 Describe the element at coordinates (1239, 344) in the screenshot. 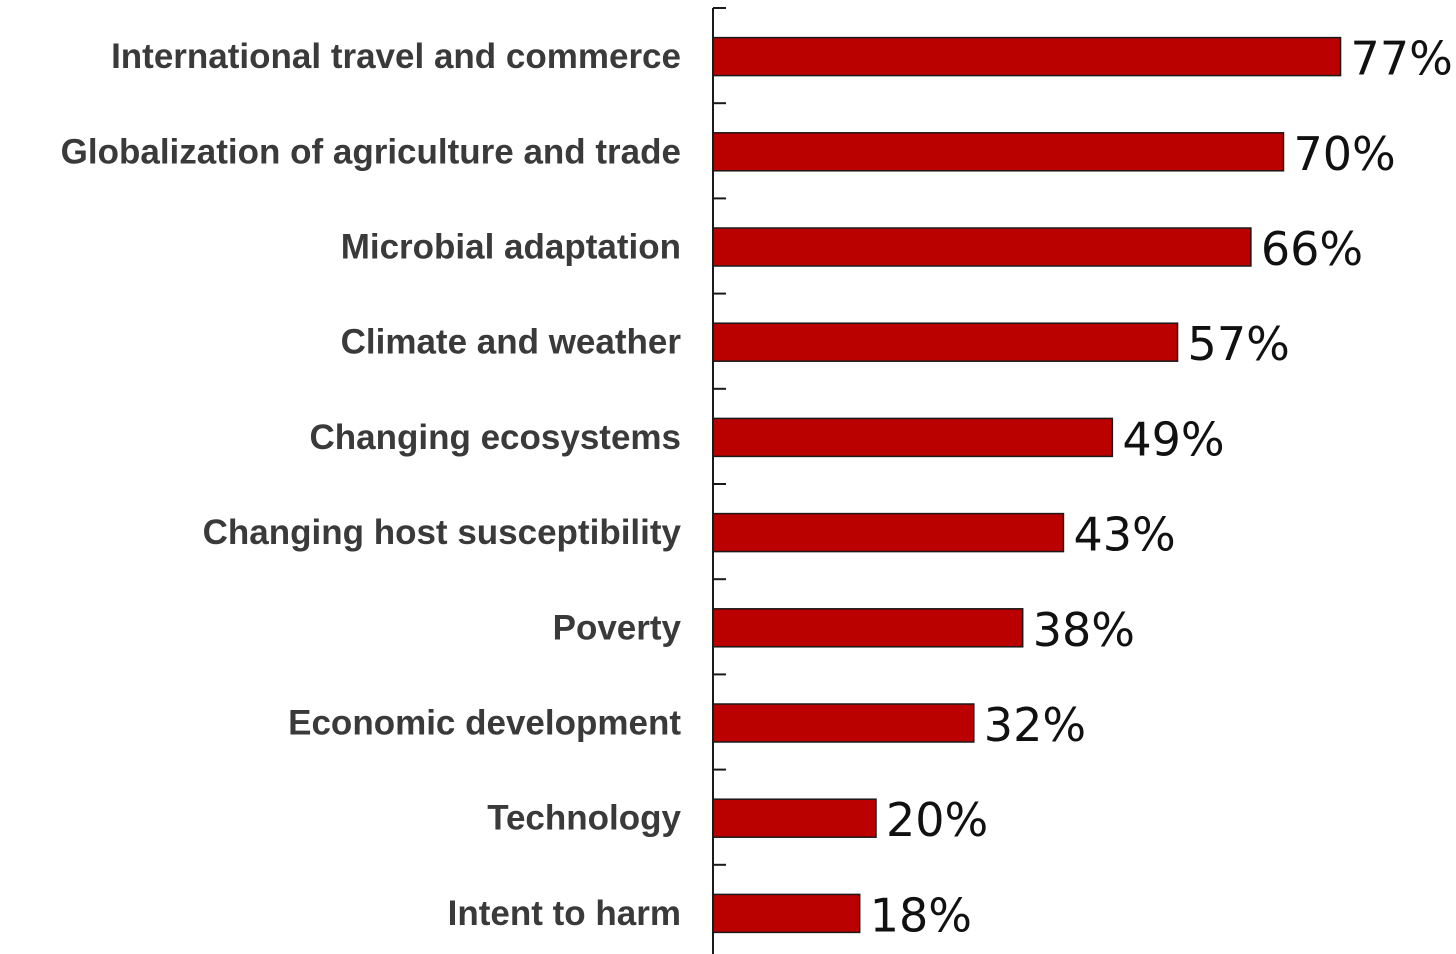

I see `value-label: 57%` at that location.